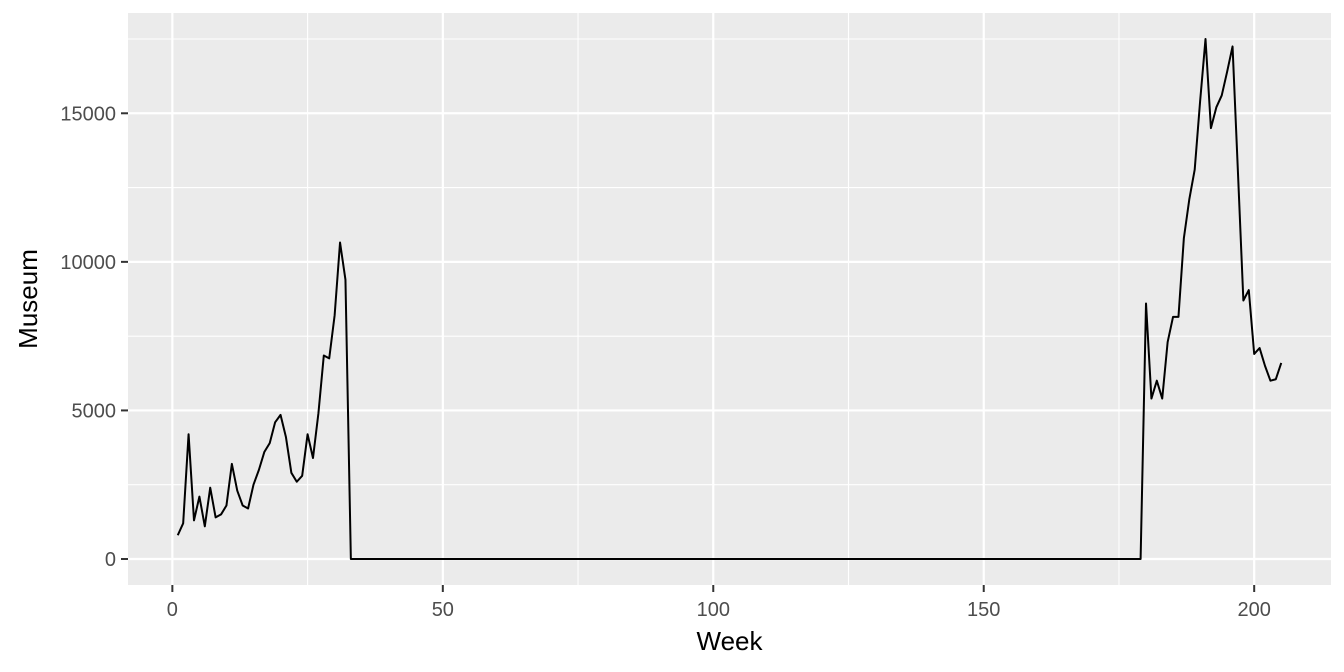 The image size is (1344, 672). What do you see at coordinates (983, 610) in the screenshot?
I see `x-tick-label: 150` at bounding box center [983, 610].